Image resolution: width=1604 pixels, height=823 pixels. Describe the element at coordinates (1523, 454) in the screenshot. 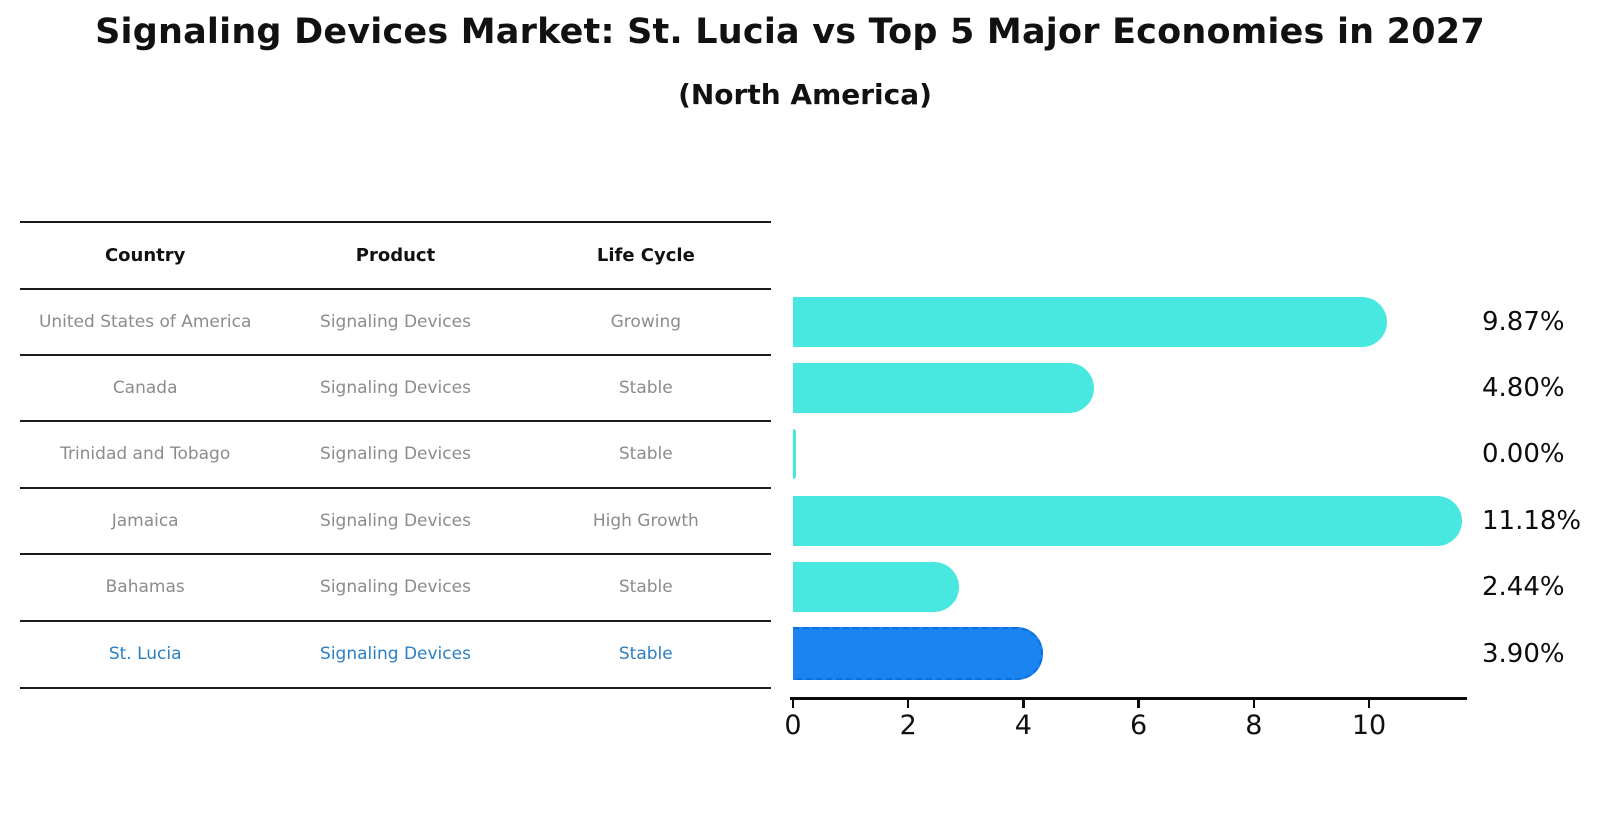

I see `value-label: 0.00%` at that location.